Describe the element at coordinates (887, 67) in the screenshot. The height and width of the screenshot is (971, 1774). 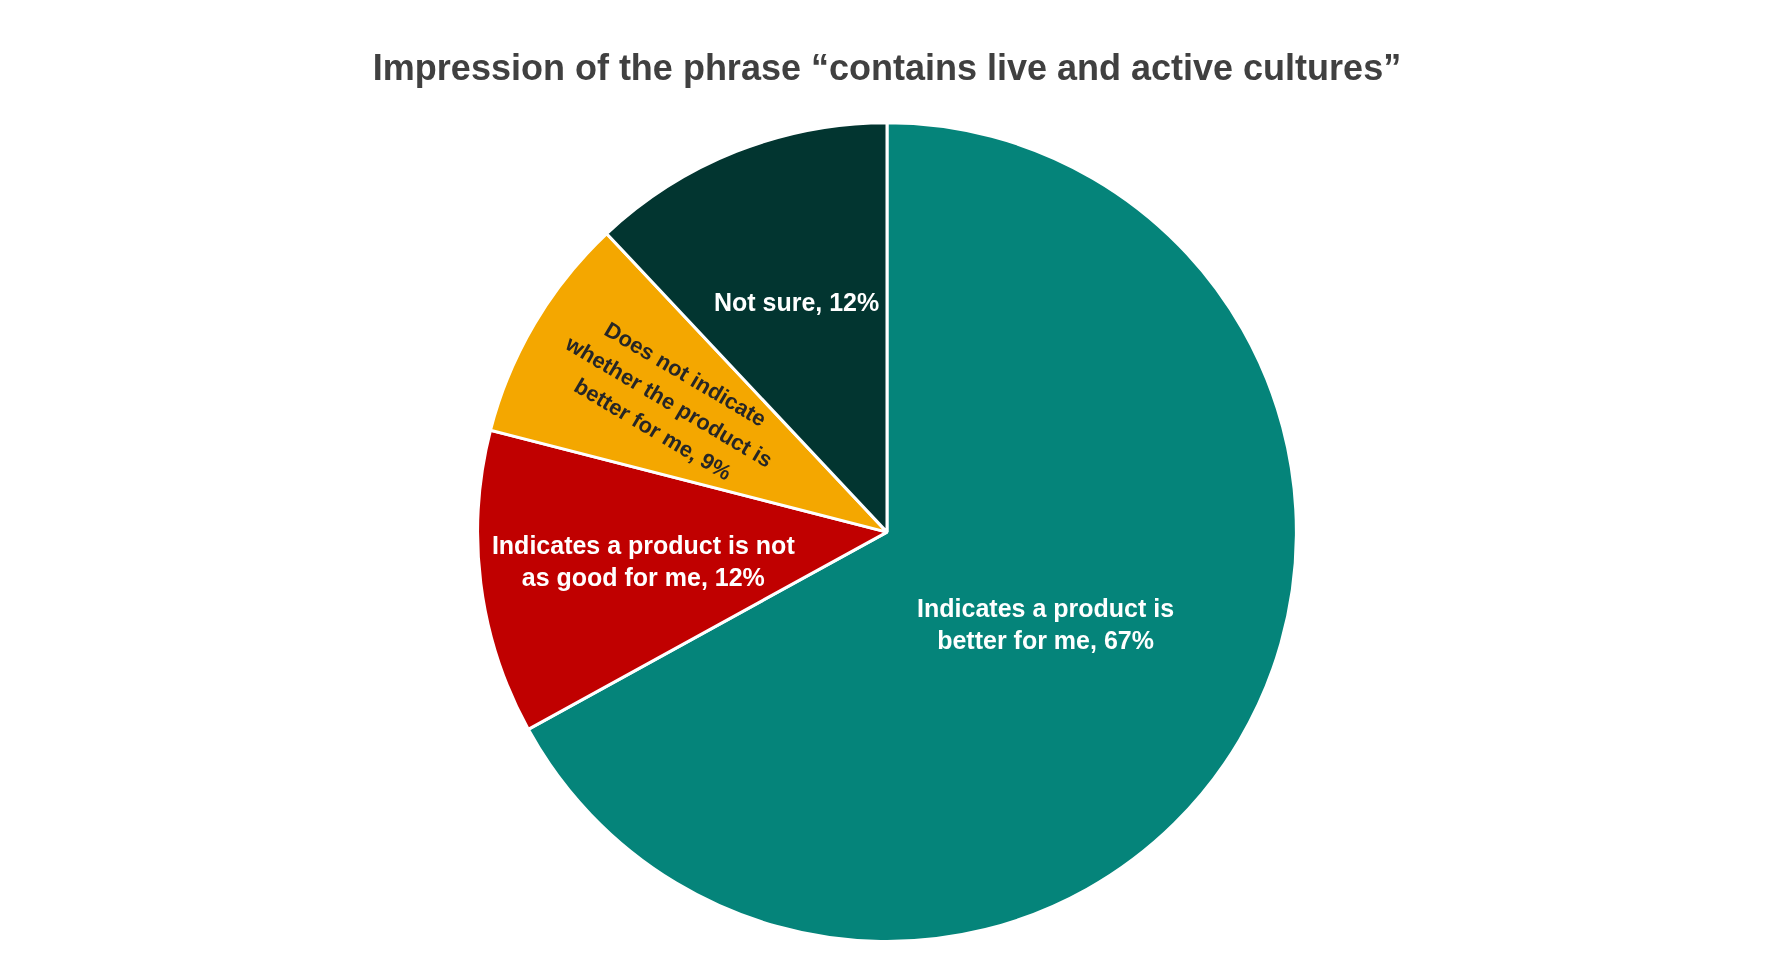
I see `chart-title: Impression of the phrase “contains live and active cultures”` at that location.